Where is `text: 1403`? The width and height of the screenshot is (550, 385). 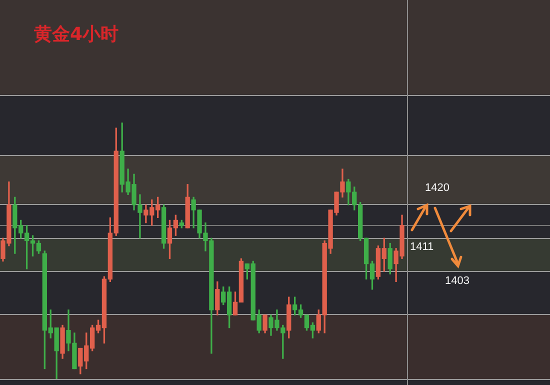
text: 1403 is located at coordinates (457, 281).